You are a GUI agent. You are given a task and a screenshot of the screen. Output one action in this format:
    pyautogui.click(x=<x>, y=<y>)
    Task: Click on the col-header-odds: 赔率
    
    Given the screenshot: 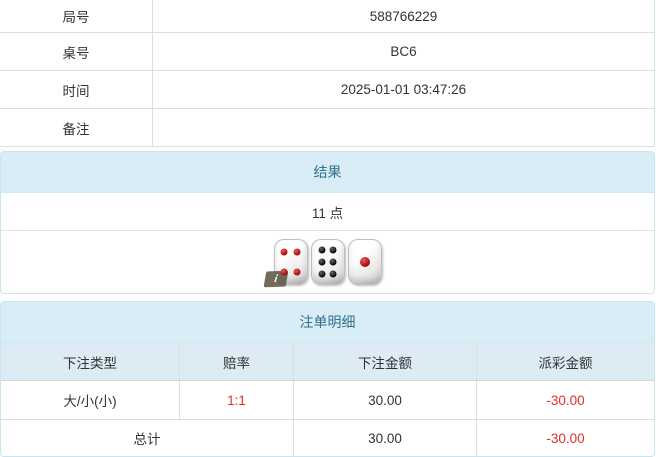 What is the action you would take?
    pyautogui.click(x=237, y=361)
    